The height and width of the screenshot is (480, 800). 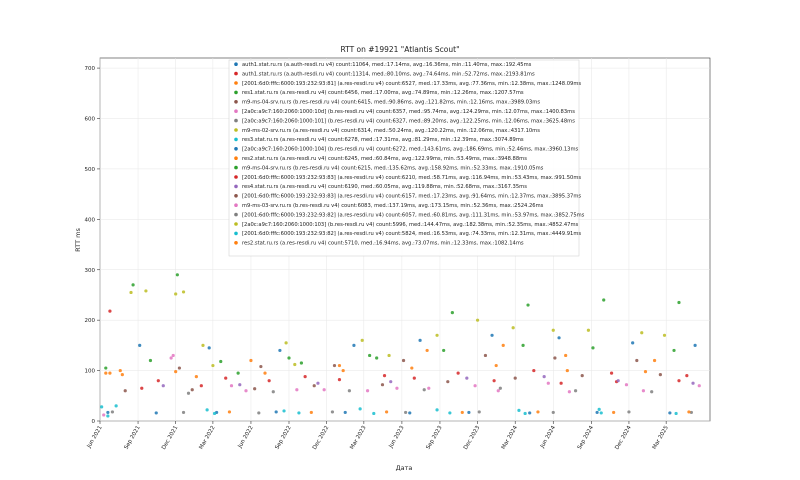 I want to click on y-tick-label: 100, so click(x=90, y=372).